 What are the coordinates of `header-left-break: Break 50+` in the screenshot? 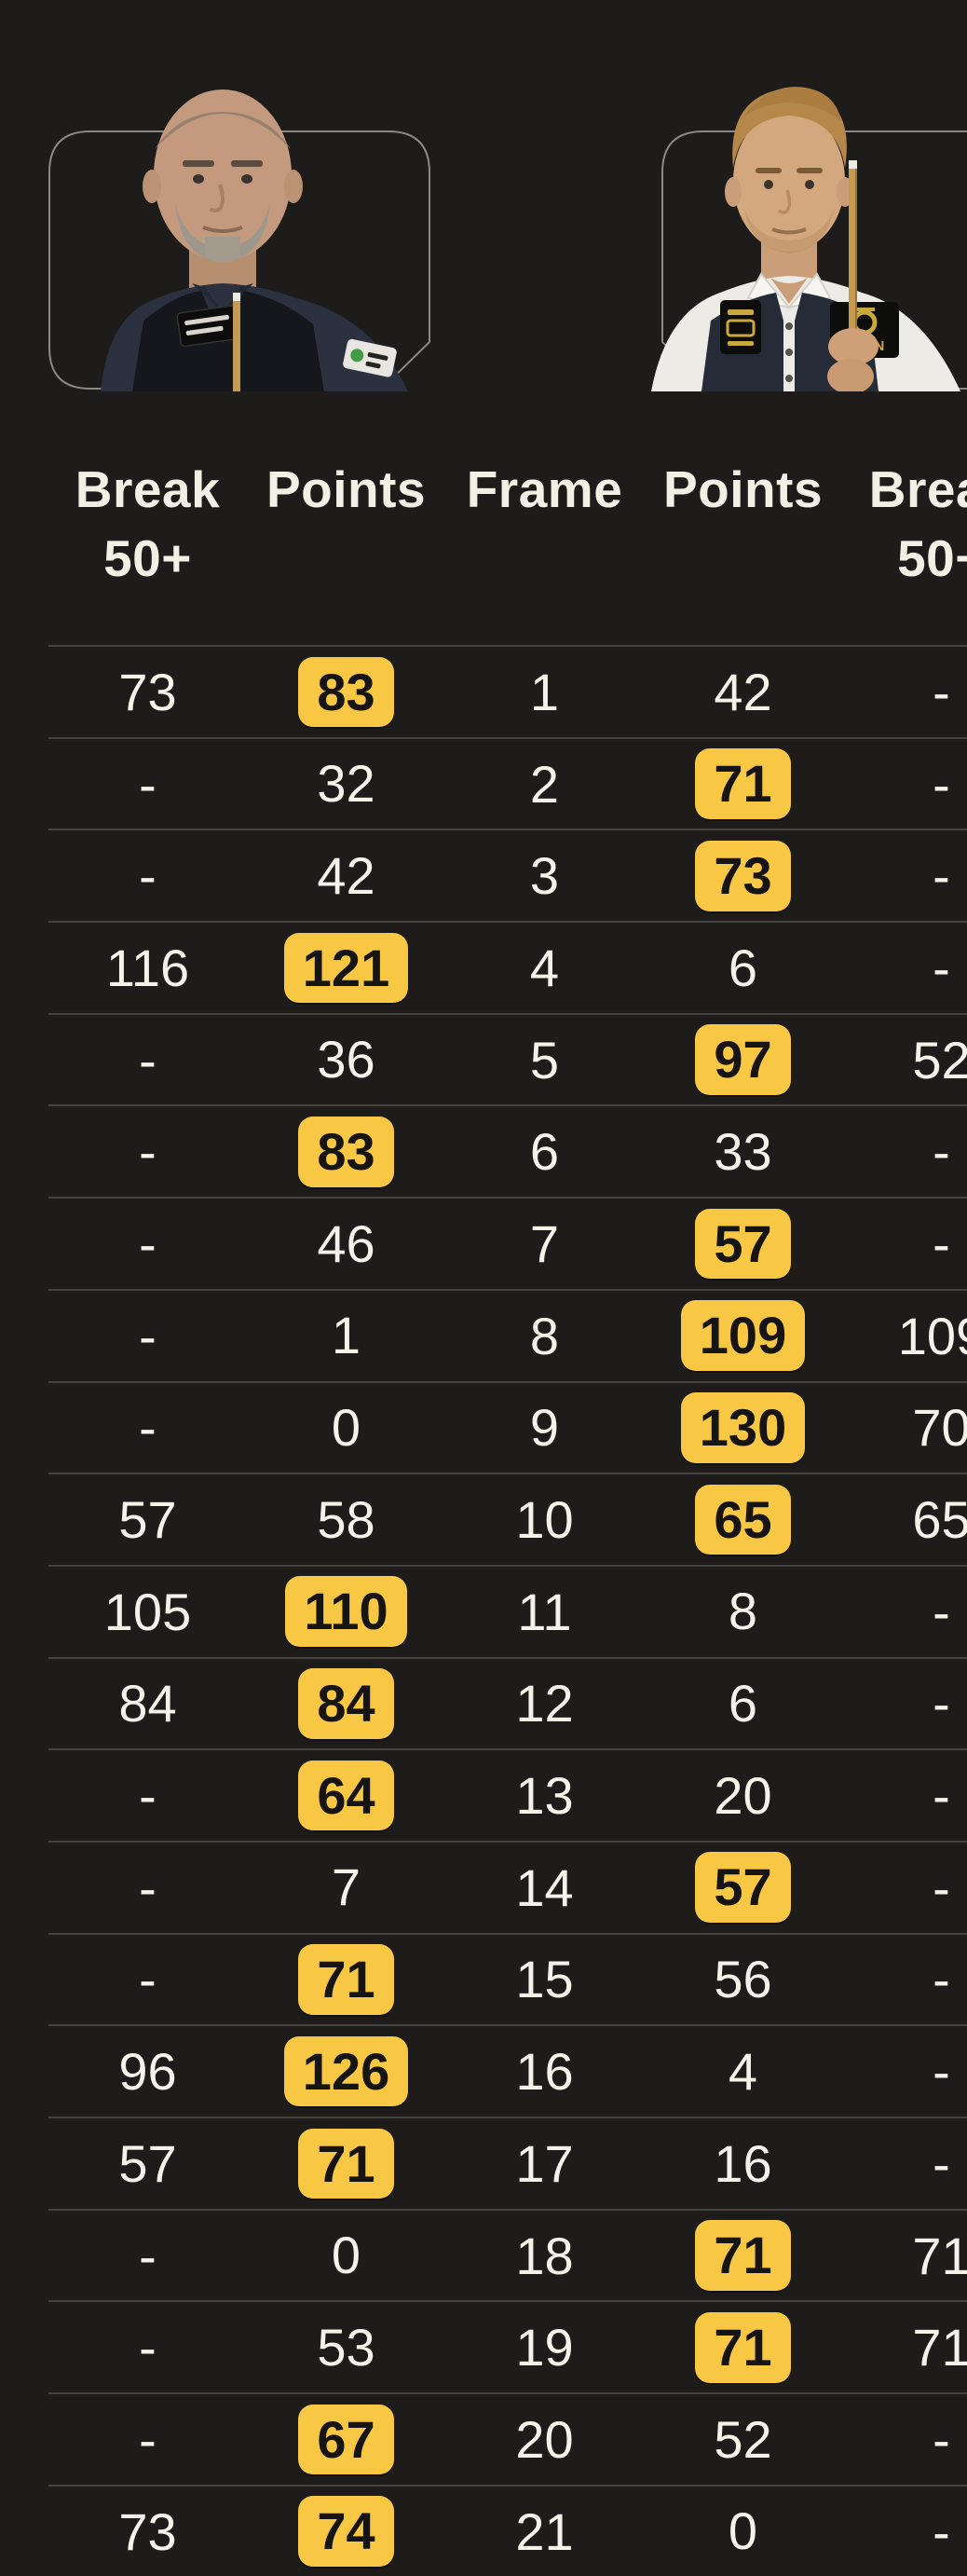 It's located at (148, 523).